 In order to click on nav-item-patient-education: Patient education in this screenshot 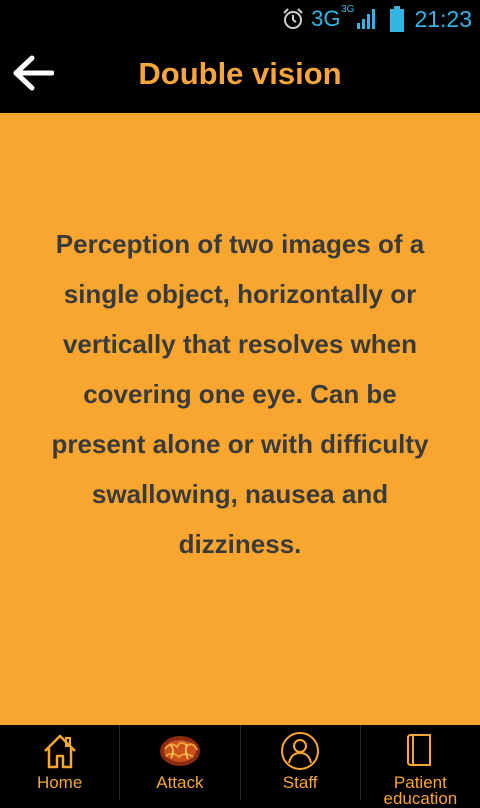, I will do `click(420, 766)`.